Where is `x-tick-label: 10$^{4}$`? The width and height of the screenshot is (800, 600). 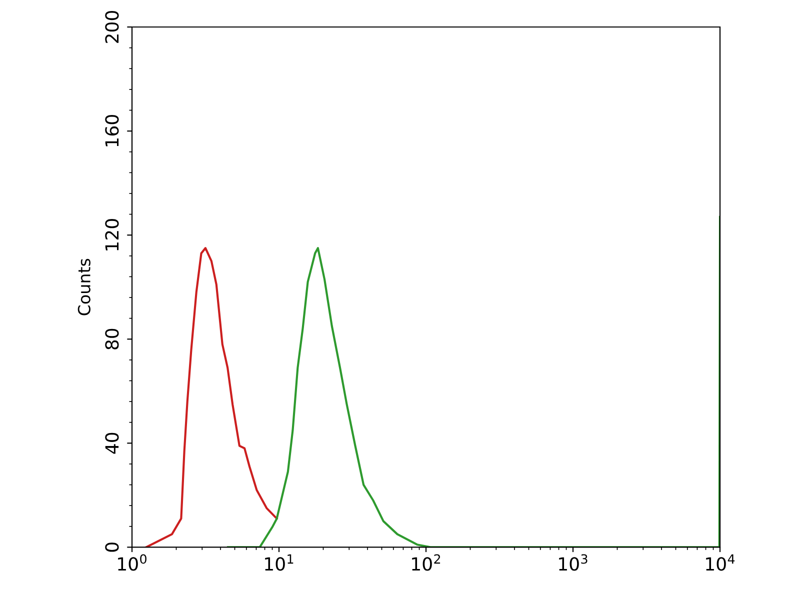 x-tick-label: 10$^{4}$ is located at coordinates (720, 562).